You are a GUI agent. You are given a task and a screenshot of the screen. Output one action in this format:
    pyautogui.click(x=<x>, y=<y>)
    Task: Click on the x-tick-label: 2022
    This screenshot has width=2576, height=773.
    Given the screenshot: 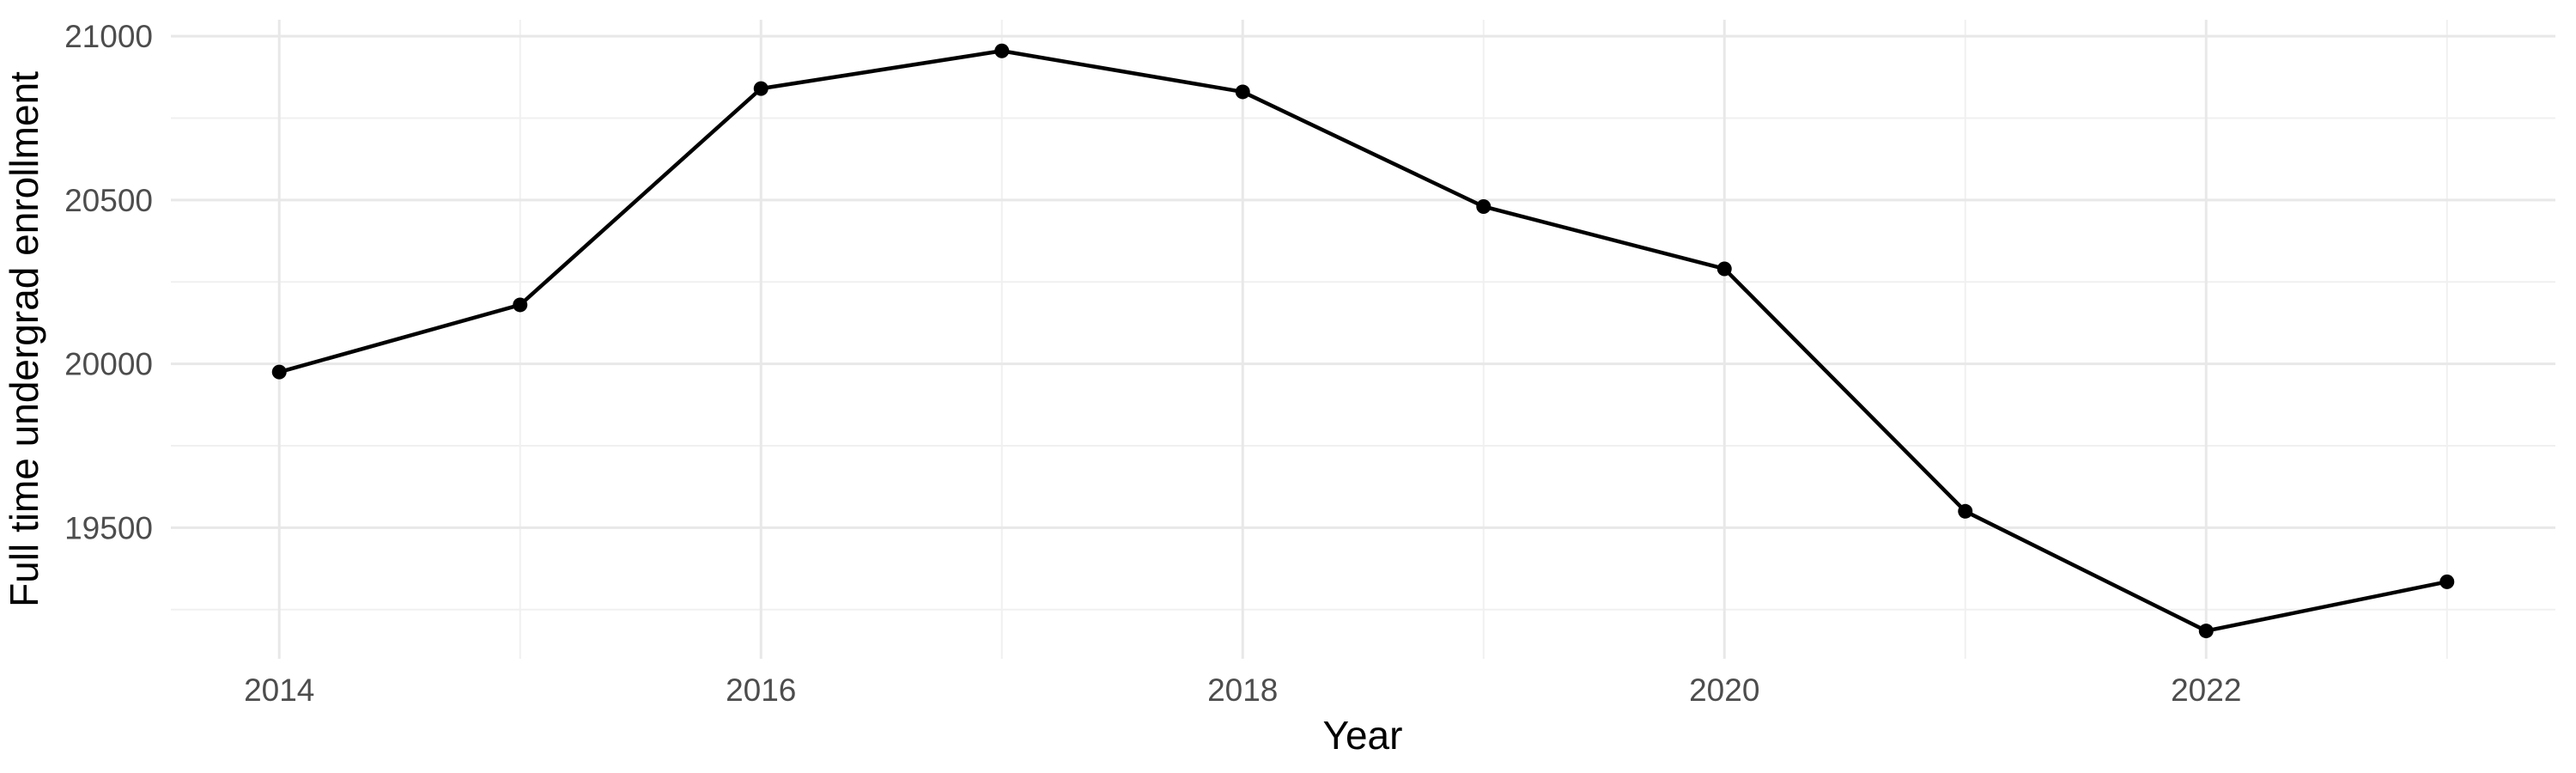 What is the action you would take?
    pyautogui.click(x=2206, y=690)
    